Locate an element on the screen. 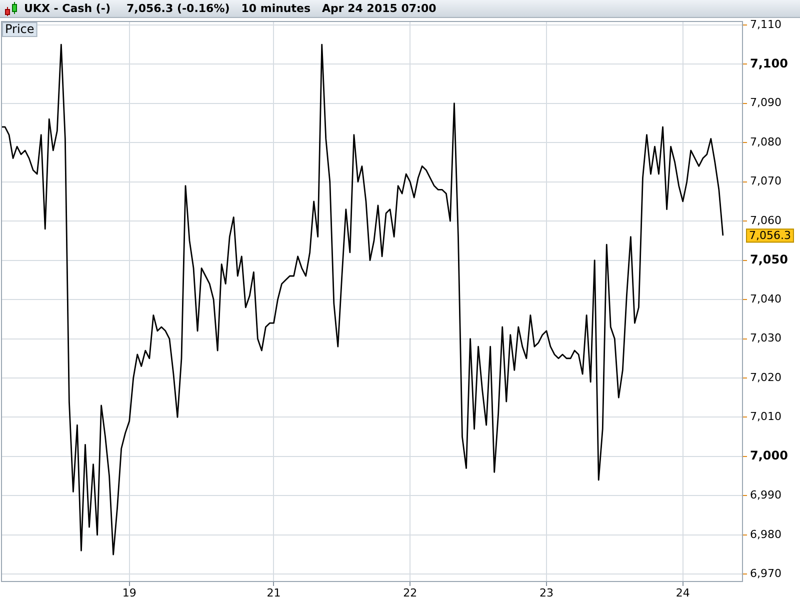 The width and height of the screenshot is (800, 600). y-tick-label: 6,980 is located at coordinates (766, 534).